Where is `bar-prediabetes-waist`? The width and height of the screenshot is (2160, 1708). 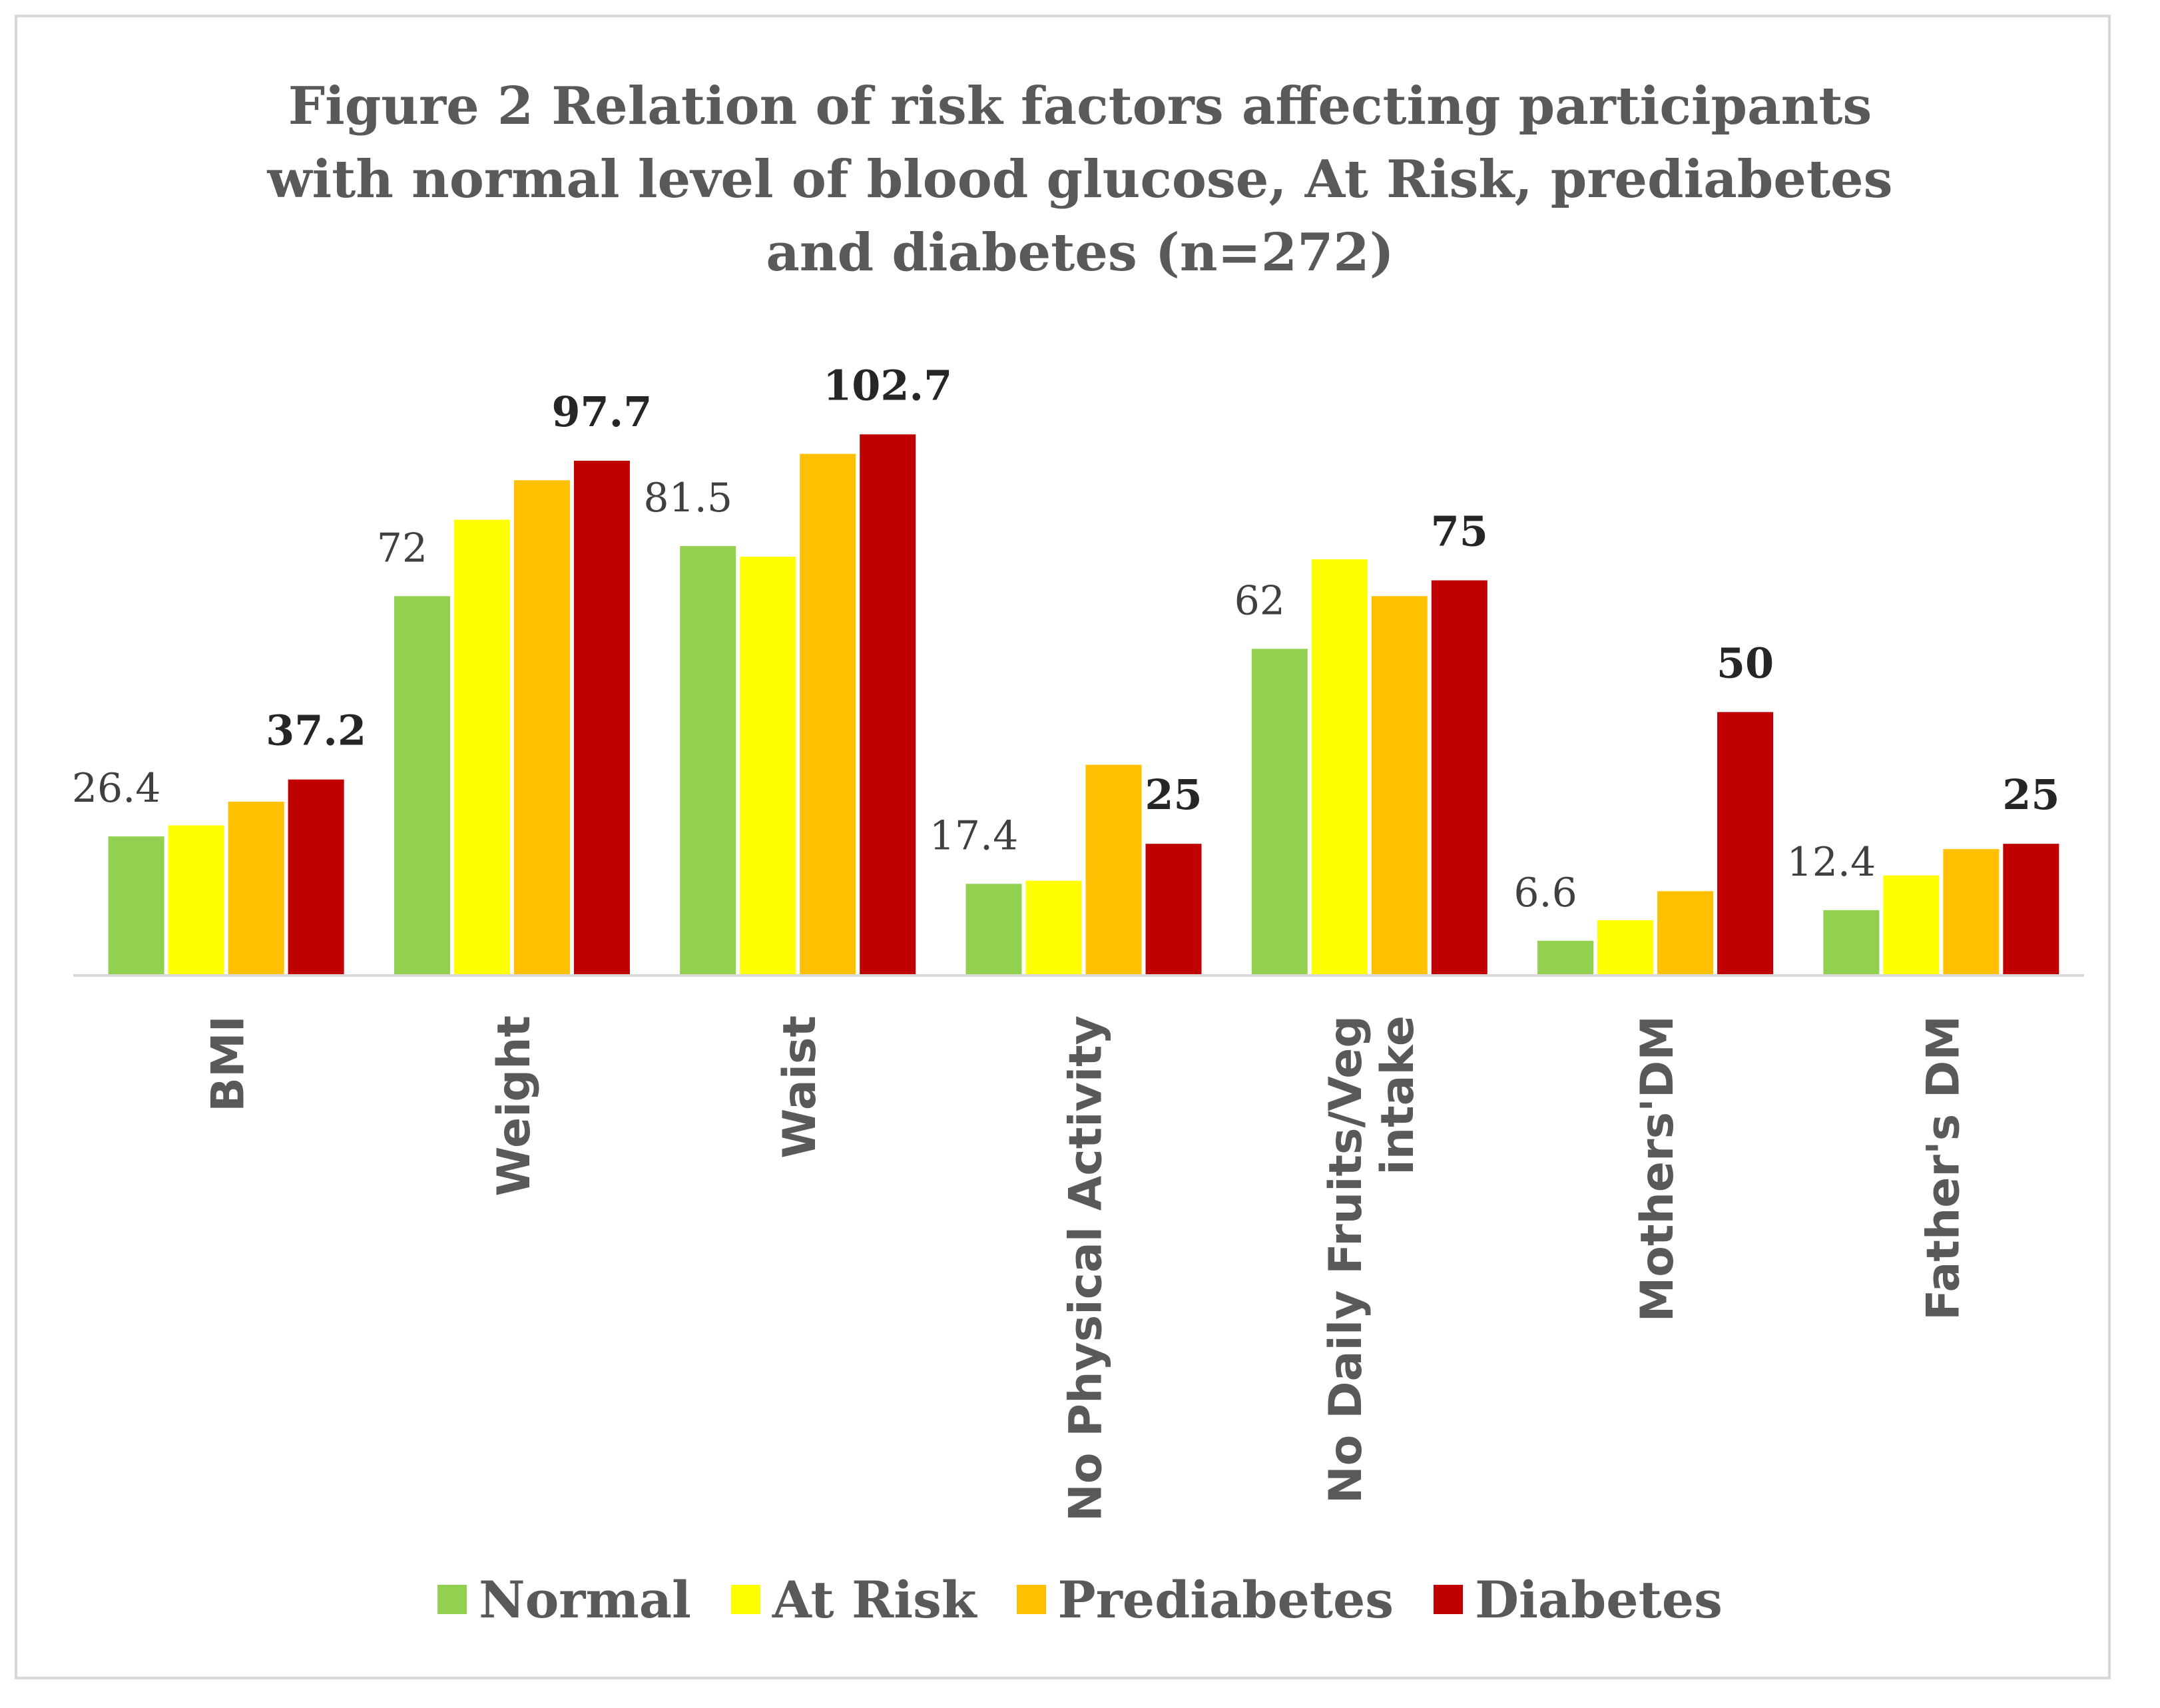 bar-prediabetes-waist is located at coordinates (828, 714).